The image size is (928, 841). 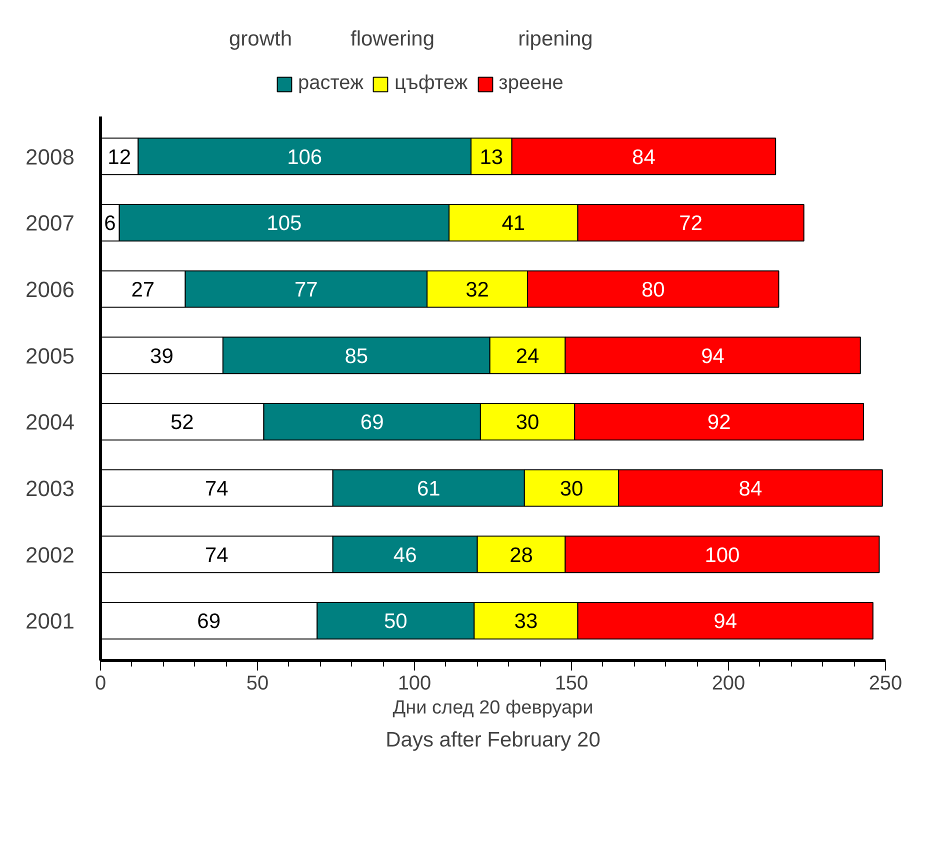 What do you see at coordinates (405, 555) in the screenshot?
I see `data-label: 46` at bounding box center [405, 555].